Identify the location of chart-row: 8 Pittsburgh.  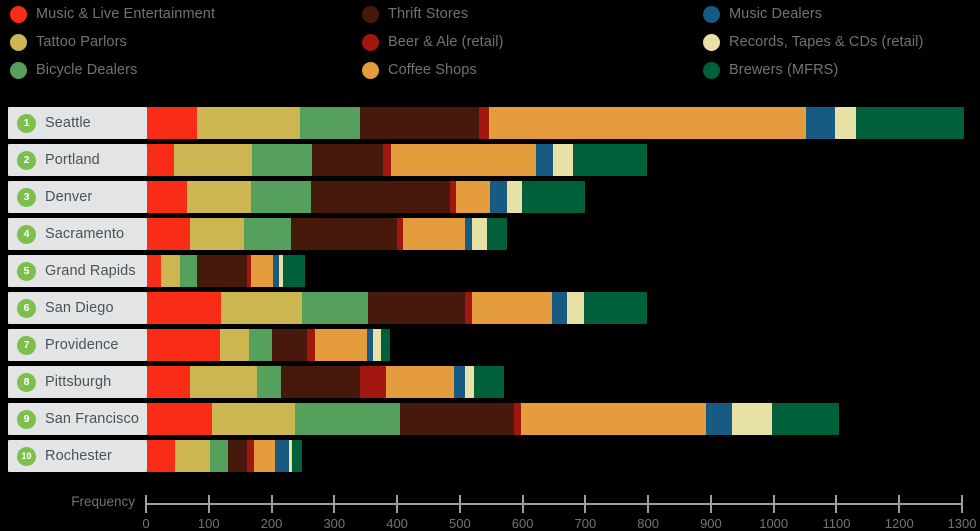
(490, 382).